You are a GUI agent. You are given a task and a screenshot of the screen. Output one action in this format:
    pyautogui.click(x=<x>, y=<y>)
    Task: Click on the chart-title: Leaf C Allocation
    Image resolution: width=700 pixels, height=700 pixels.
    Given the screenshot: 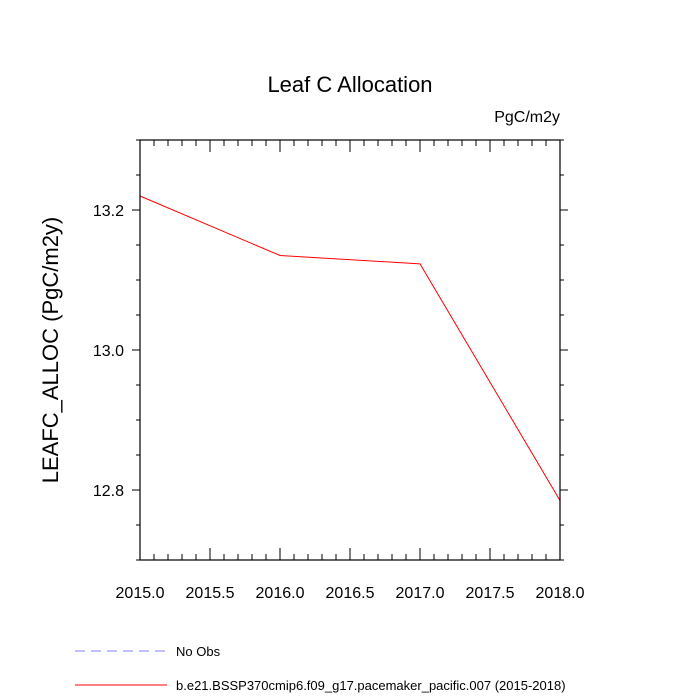 What is the action you would take?
    pyautogui.click(x=349, y=84)
    